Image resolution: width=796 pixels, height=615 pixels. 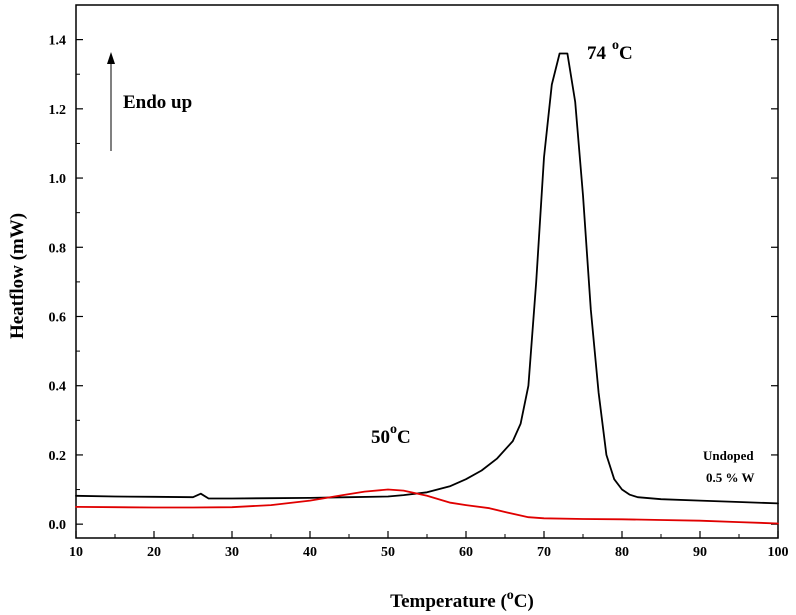 I want to click on x-tick-label: 10, so click(x=76, y=552).